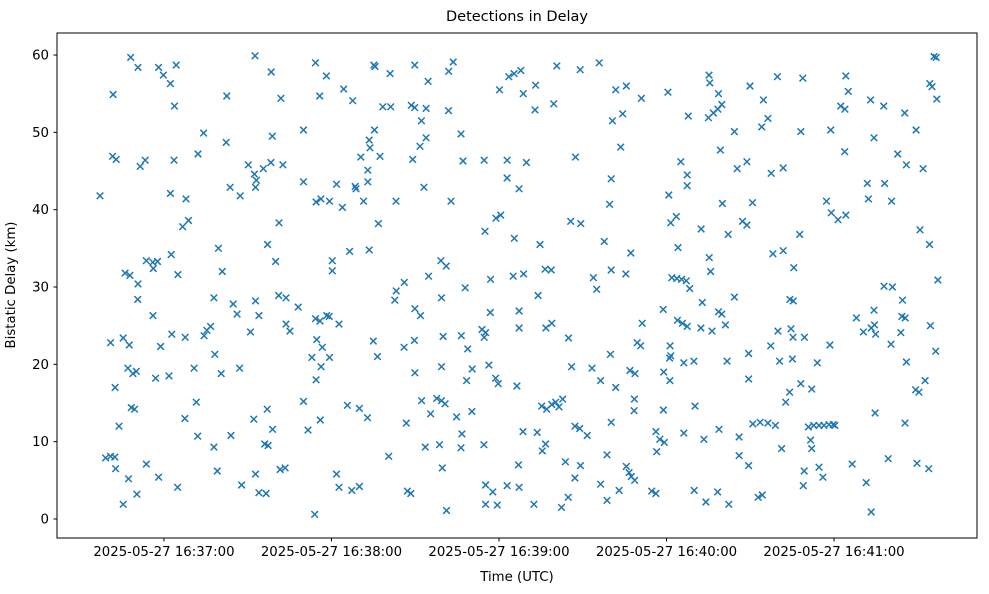 The image size is (989, 594). Describe the element at coordinates (833, 552) in the screenshot. I see `x-tick-label: 2025-05-27 16:41:00` at that location.